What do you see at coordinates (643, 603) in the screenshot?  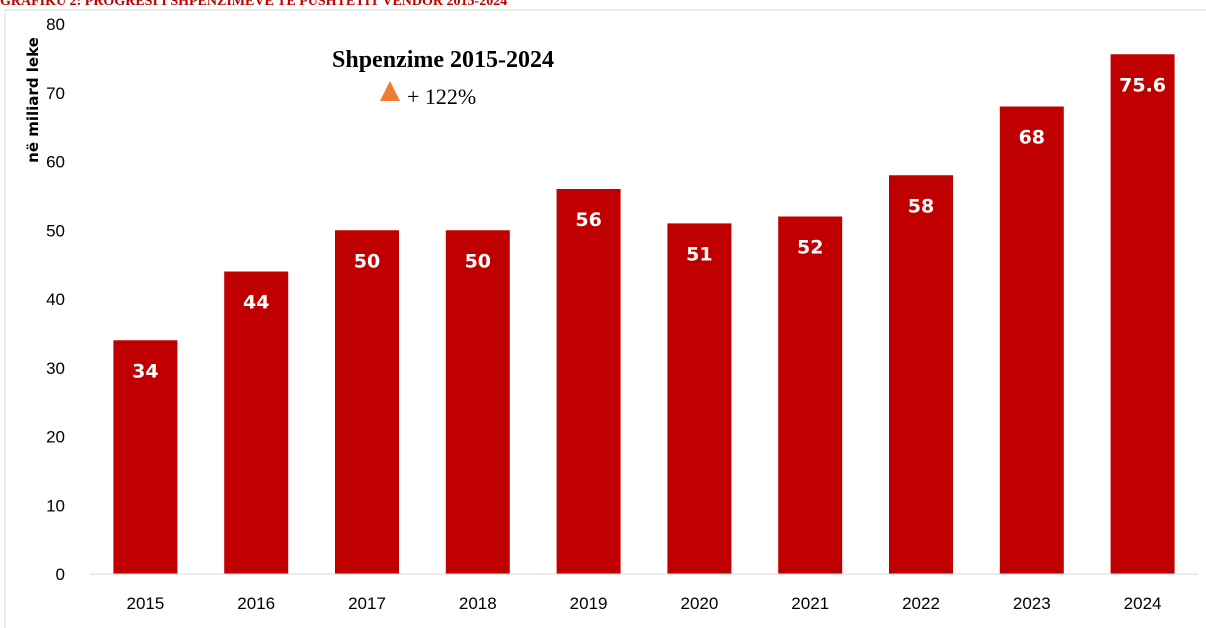 I see `x-axis-ticks: 2015 2016 2017 2018 2019 2020 2021 2022 2023 2024` at bounding box center [643, 603].